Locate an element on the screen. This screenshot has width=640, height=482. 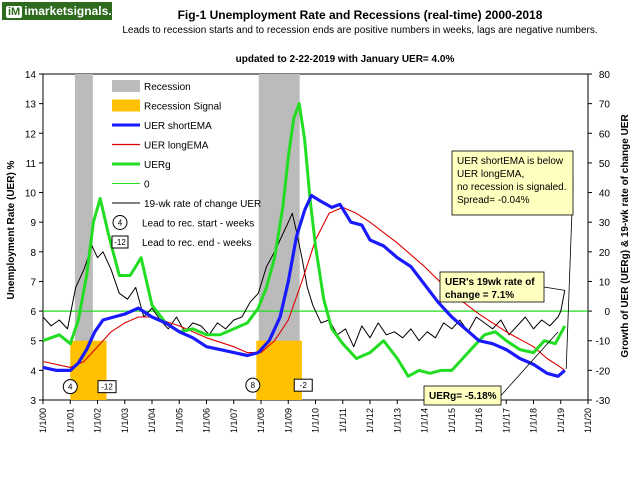
y-left-tick-label: 9 is located at coordinates (33, 223).